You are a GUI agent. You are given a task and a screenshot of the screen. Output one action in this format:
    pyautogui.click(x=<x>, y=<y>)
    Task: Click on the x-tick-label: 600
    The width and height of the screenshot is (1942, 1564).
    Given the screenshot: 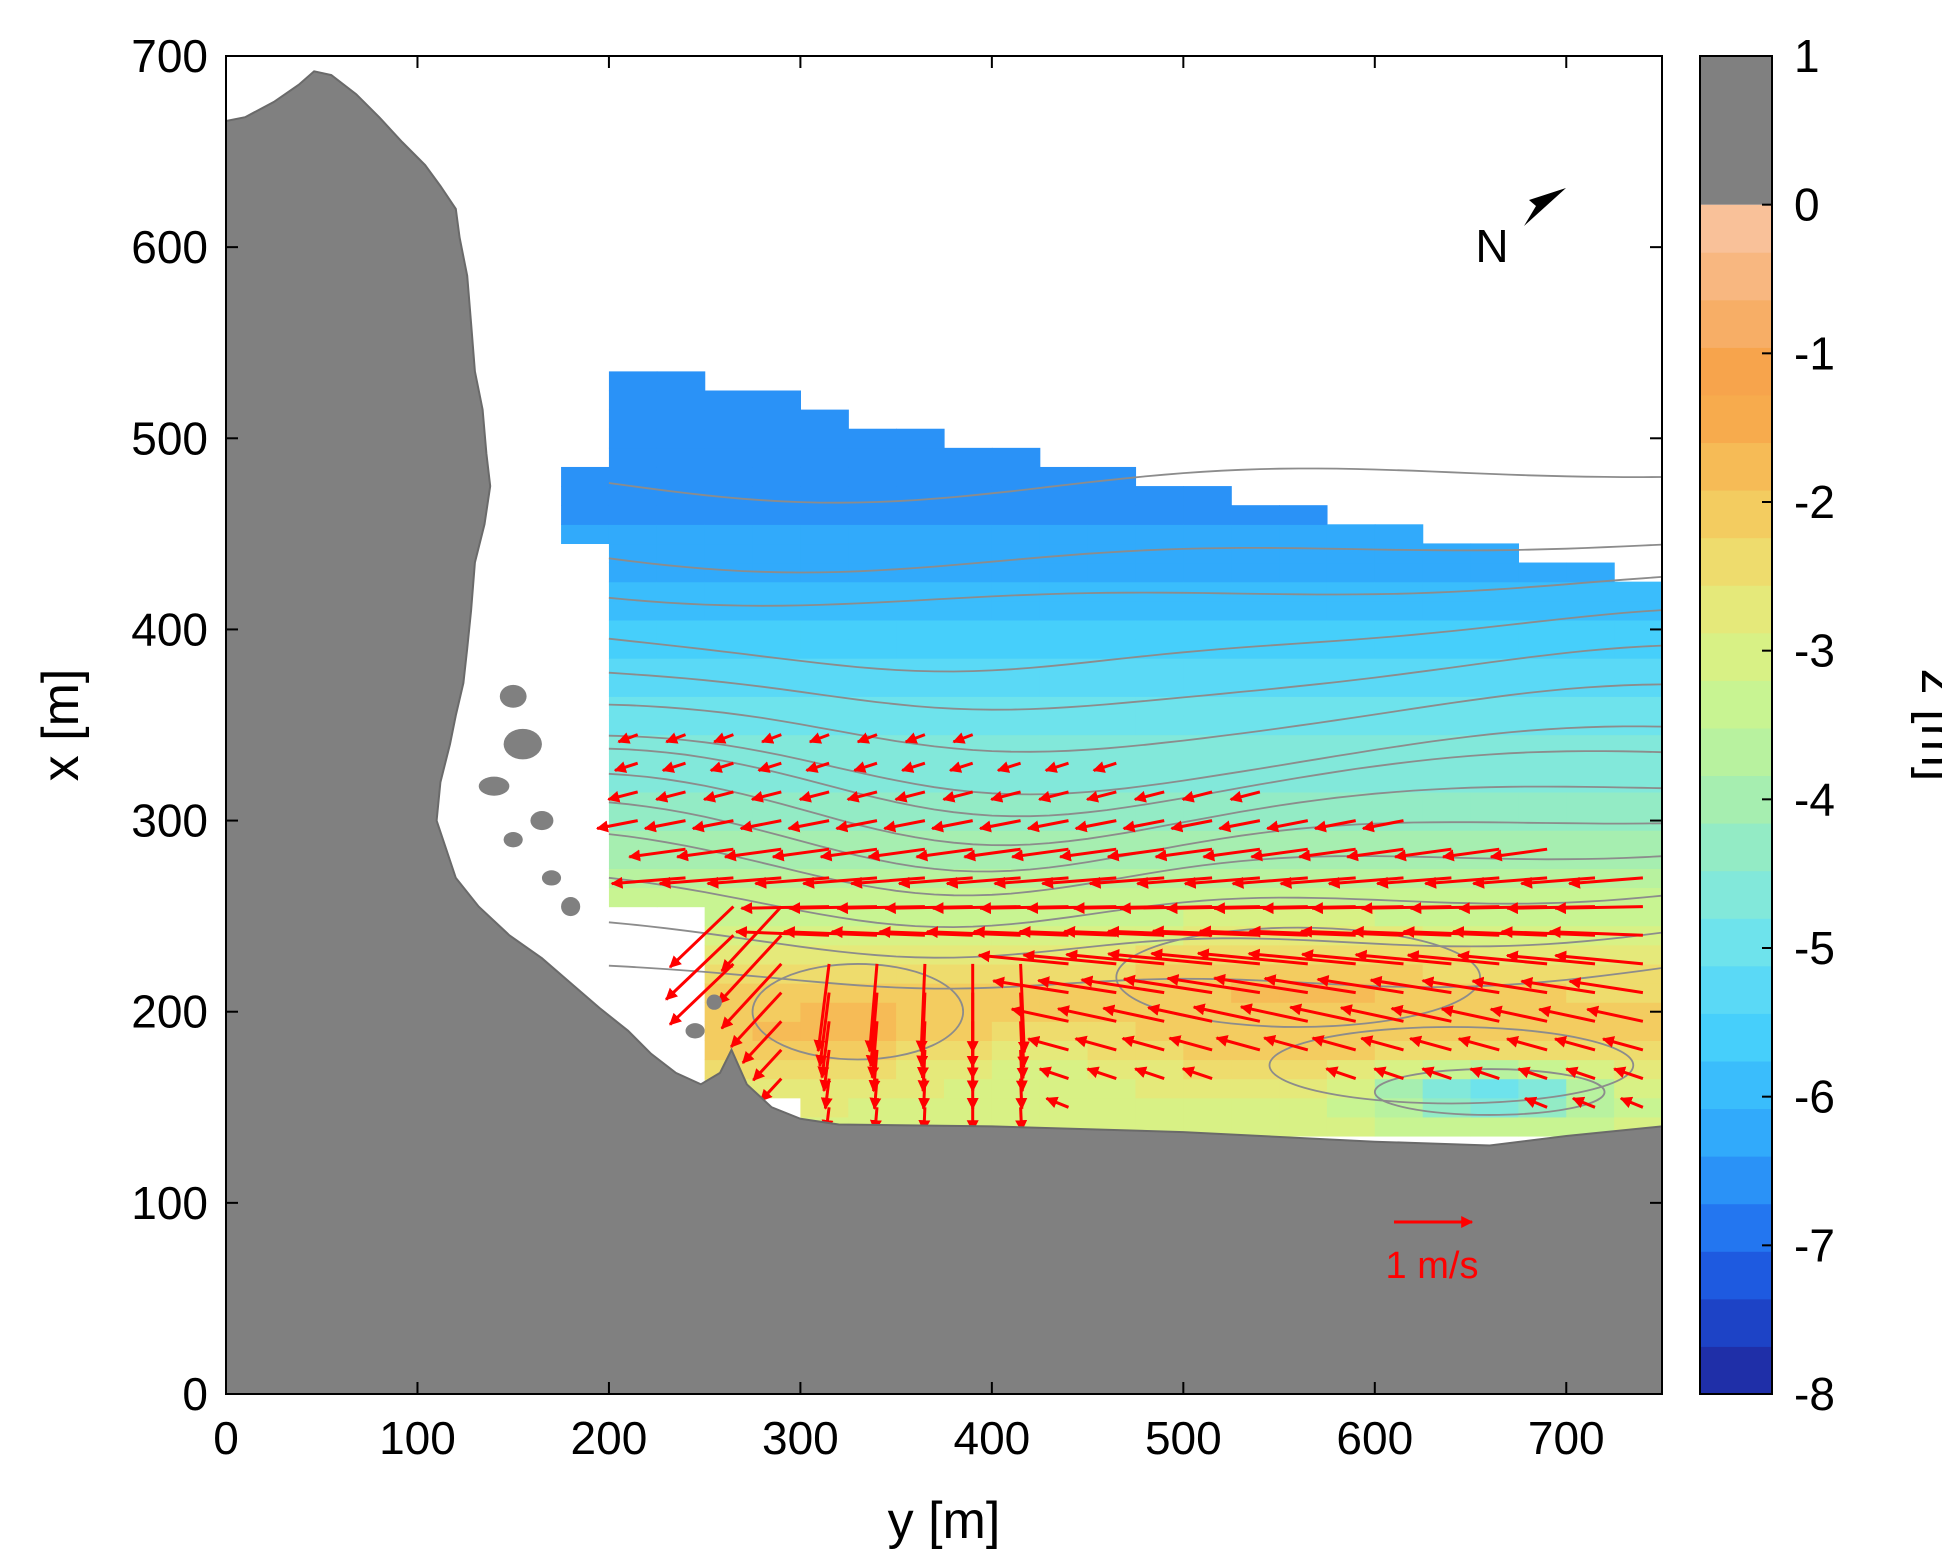 What is the action you would take?
    pyautogui.click(x=1374, y=1438)
    